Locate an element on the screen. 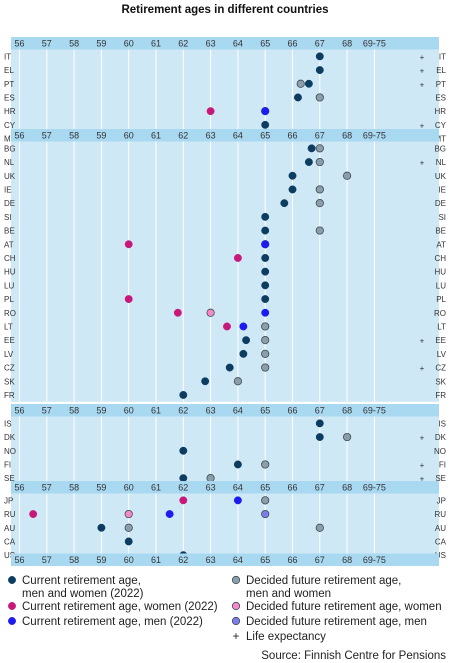 The width and height of the screenshot is (450, 663). x-tick-label-0-7: 63 is located at coordinates (211, 44).